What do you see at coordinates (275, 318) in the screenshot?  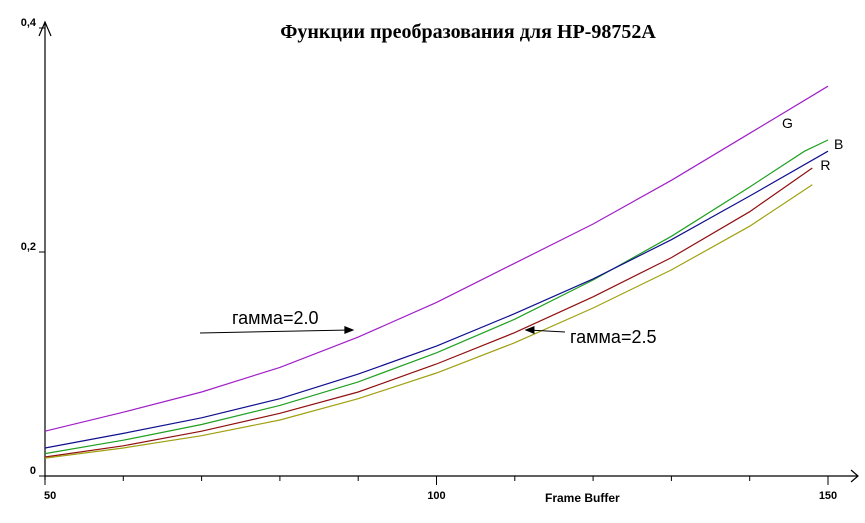 I see `annotation-gamma-2-0: гамма=2.0` at bounding box center [275, 318].